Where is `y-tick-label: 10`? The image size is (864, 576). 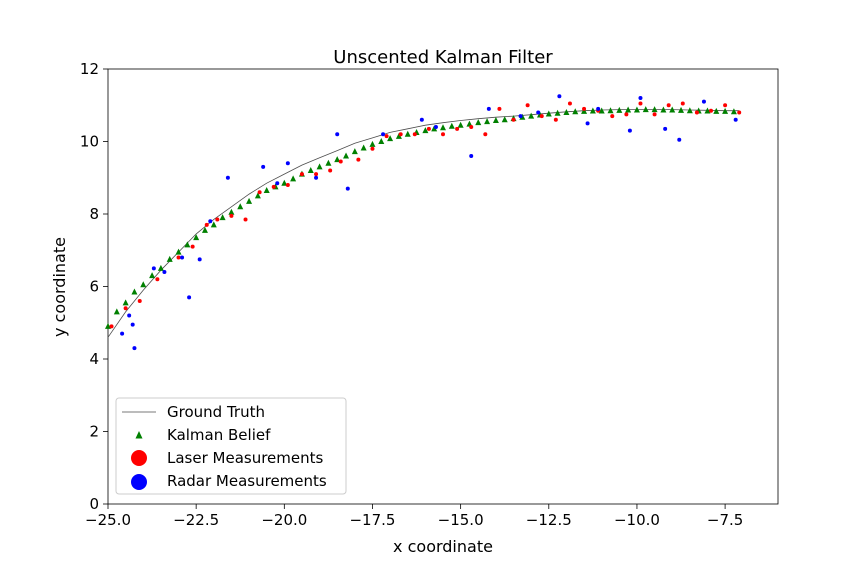 y-tick-label: 10 is located at coordinates (89, 142).